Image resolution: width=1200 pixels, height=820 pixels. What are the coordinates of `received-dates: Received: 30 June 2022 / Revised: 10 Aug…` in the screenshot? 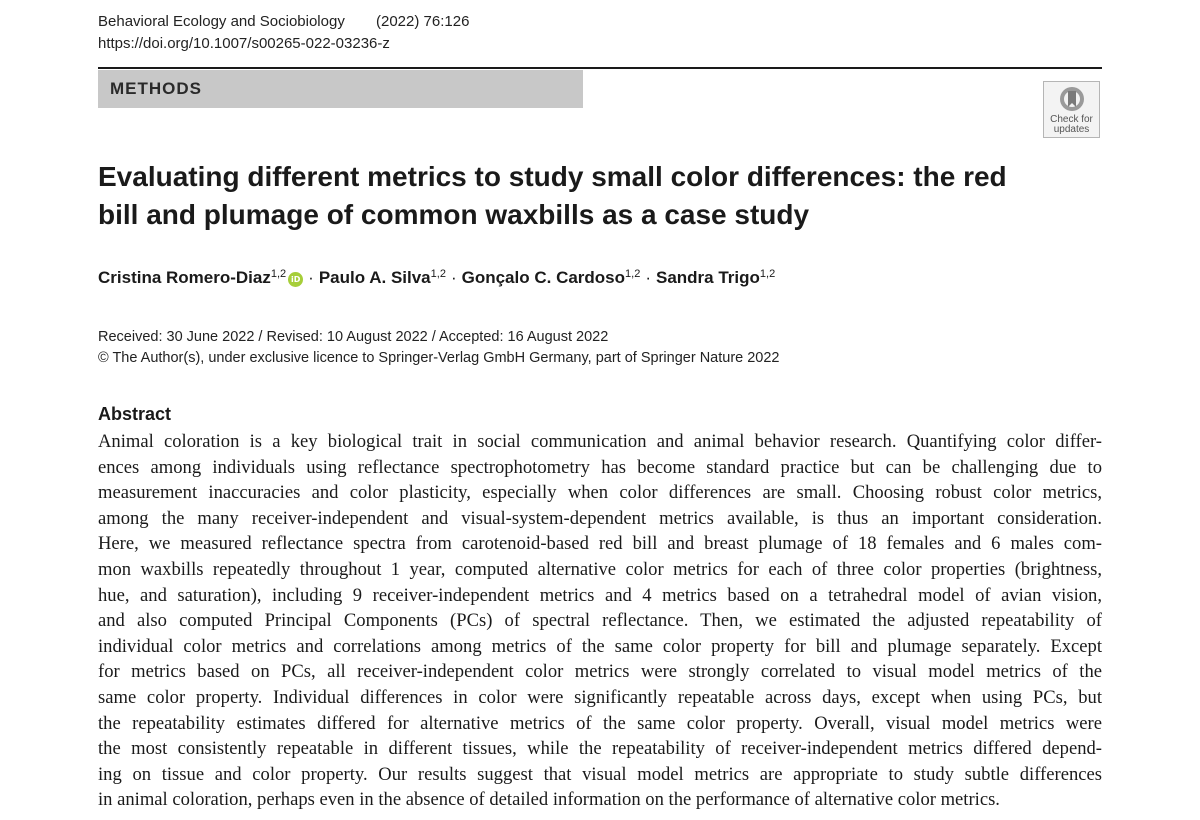 It's located at (353, 337).